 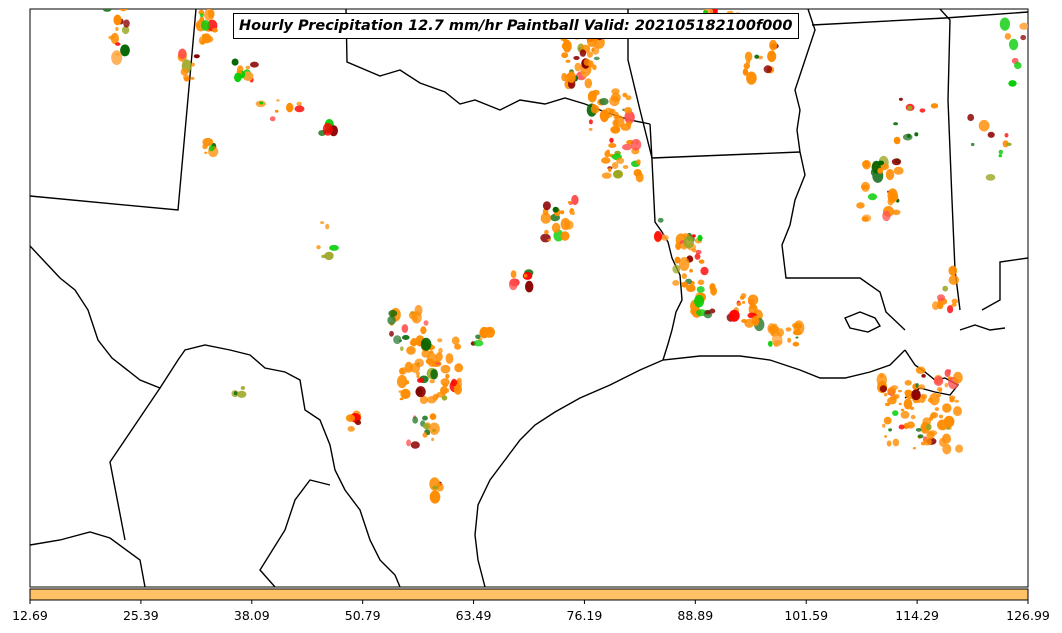 What do you see at coordinates (362, 615) in the screenshot?
I see `colorbar-tick-label: 50.79` at bounding box center [362, 615].